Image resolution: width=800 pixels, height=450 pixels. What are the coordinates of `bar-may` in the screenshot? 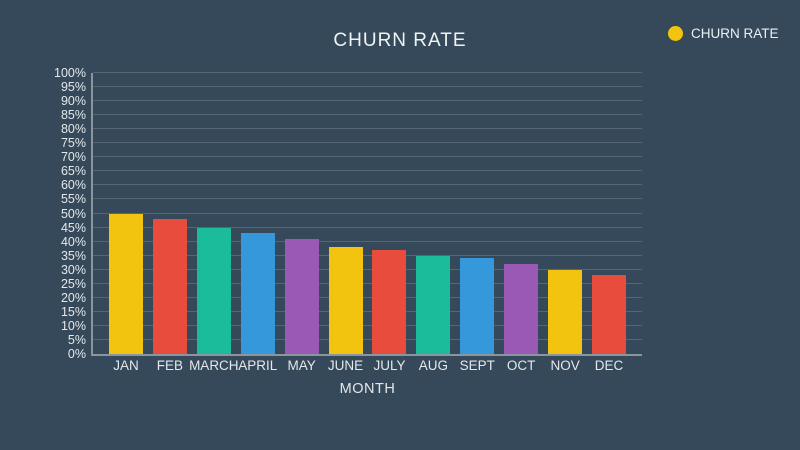 It's located at (301, 296).